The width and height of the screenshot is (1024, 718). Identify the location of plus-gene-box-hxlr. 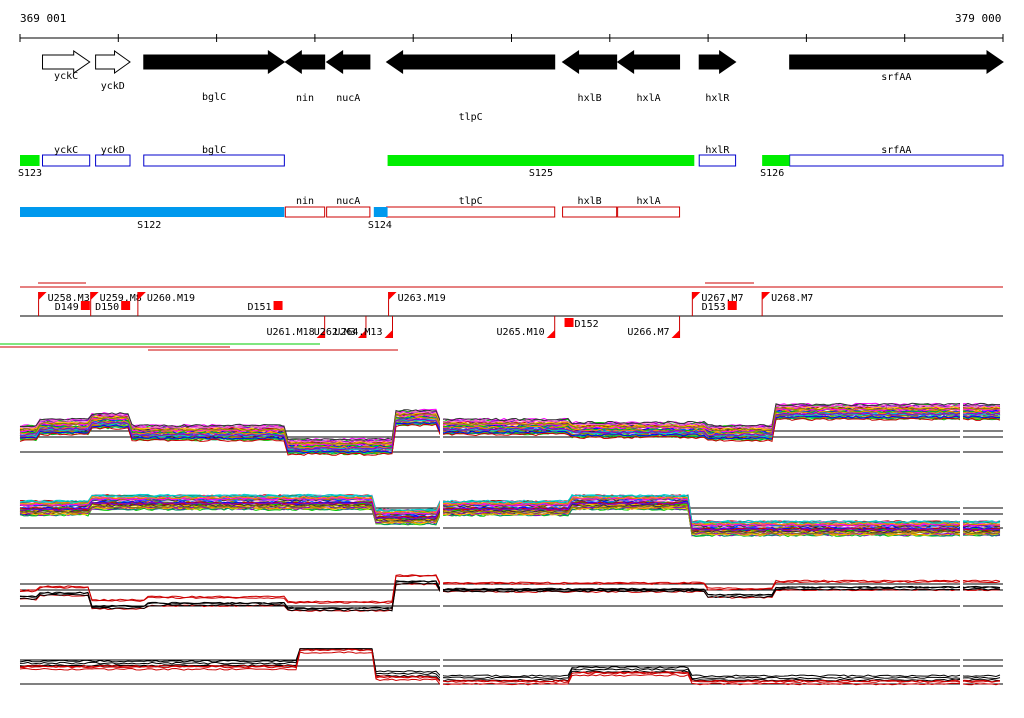
(717, 160).